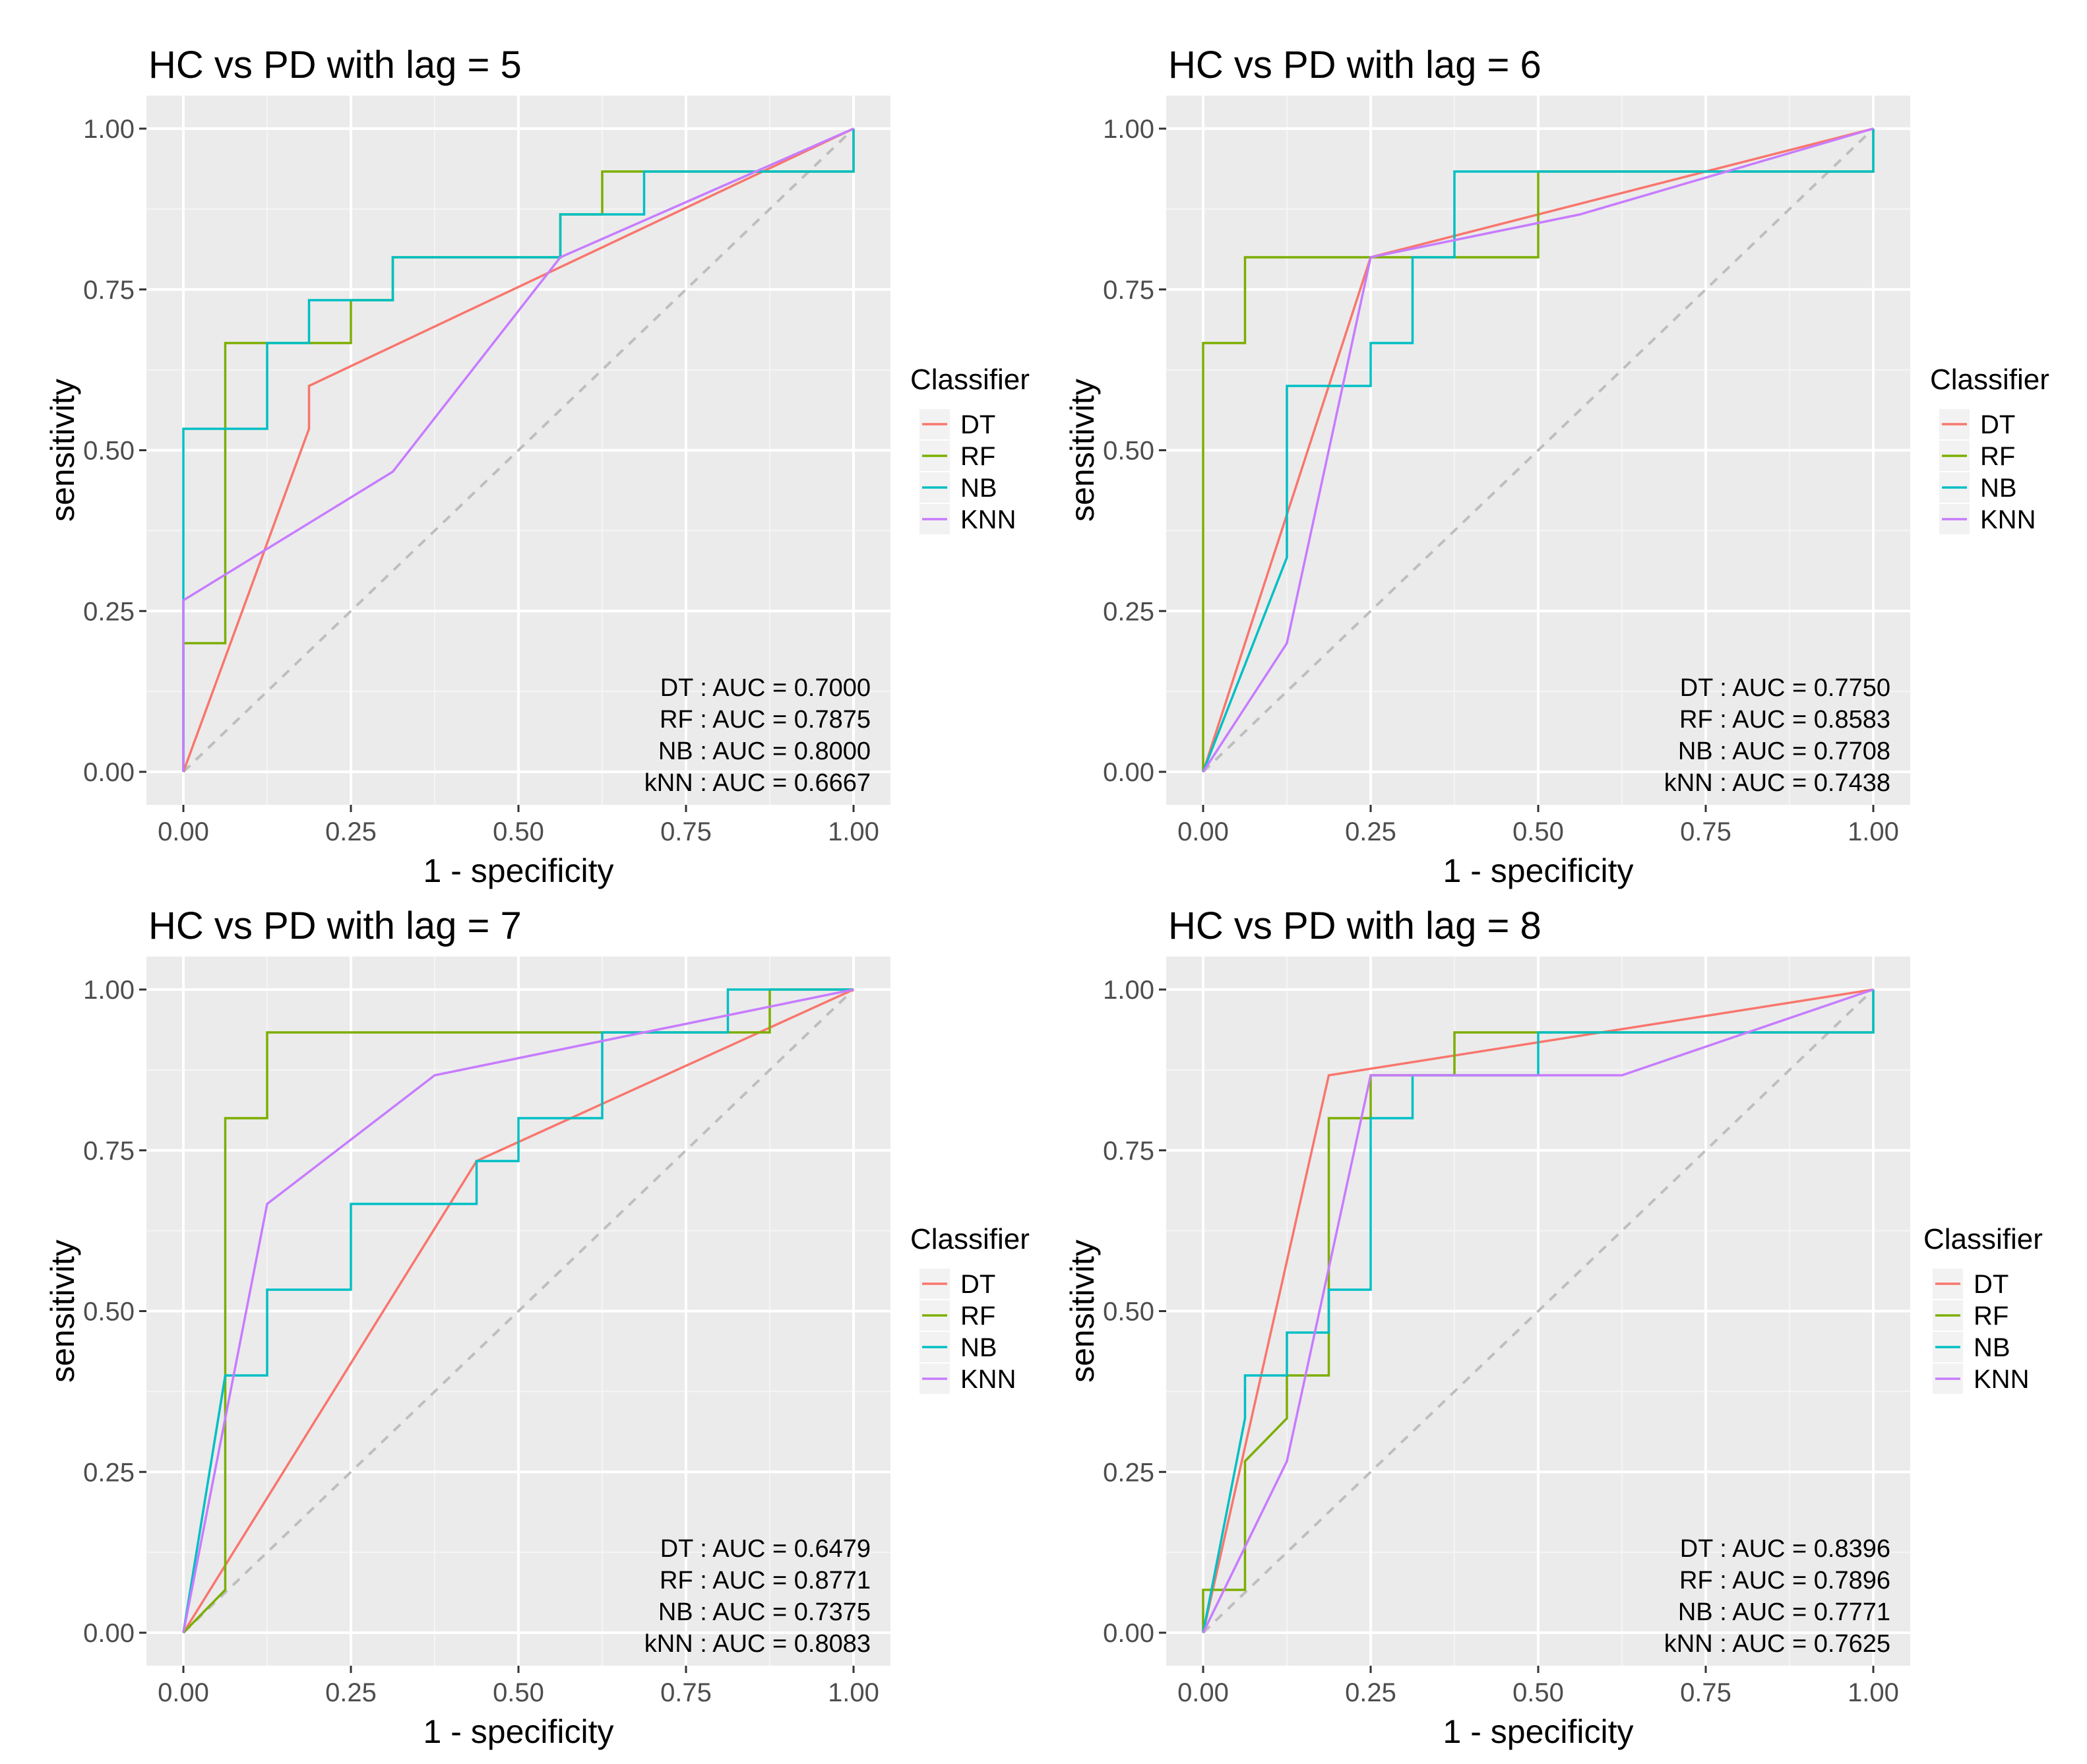 The height and width of the screenshot is (1764, 2087). I want to click on auc-annotation: NB : AUC = 0.7708, so click(1784, 751).